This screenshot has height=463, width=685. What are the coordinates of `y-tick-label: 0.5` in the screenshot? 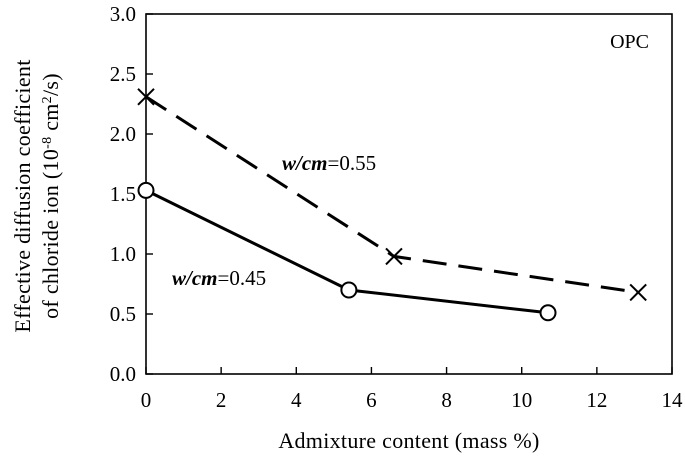 It's located at (123, 314).